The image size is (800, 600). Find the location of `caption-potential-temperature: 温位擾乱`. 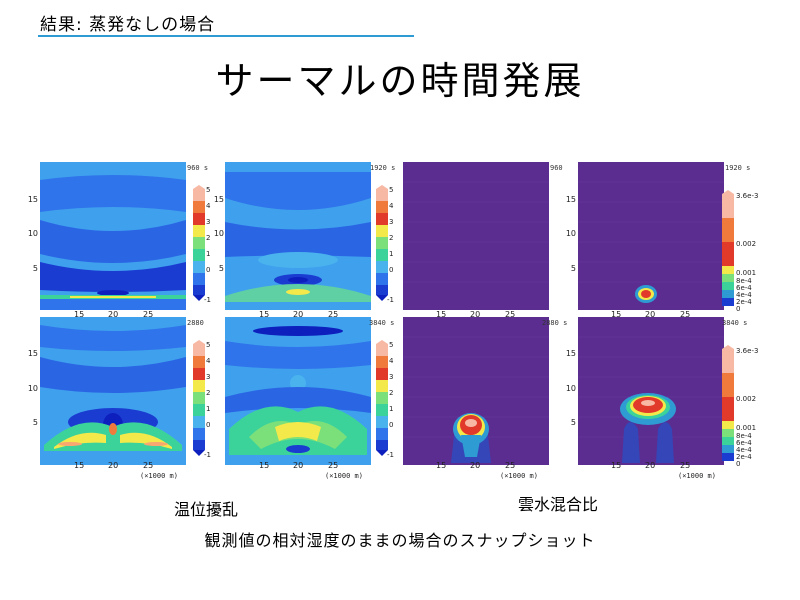

caption-potential-temperature: 温位擾乱 is located at coordinates (206, 509).